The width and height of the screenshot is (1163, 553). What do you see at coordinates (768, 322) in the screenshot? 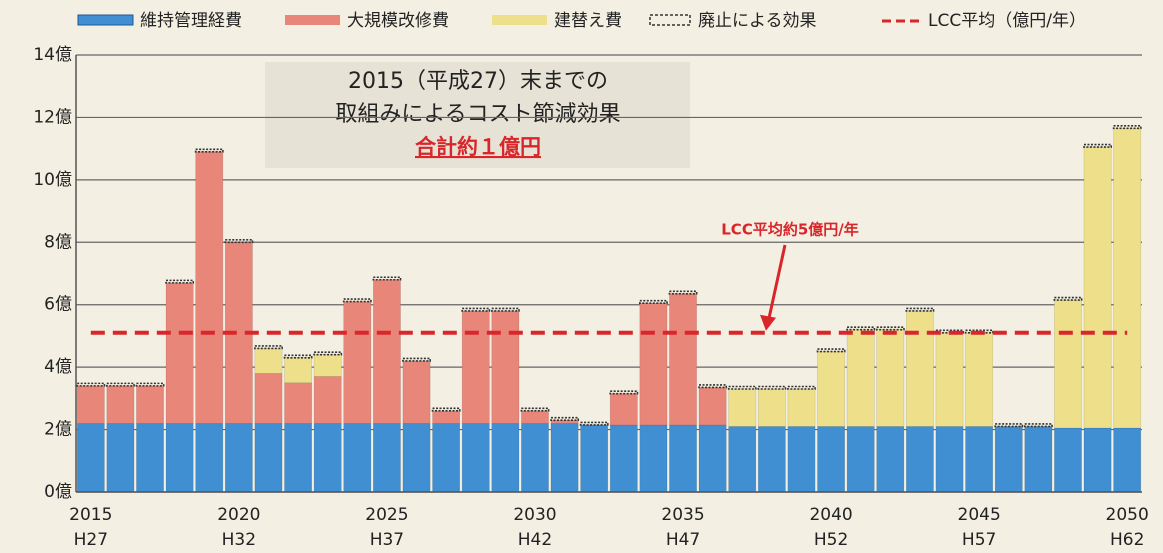
I see `average-arrowhead` at bounding box center [768, 322].